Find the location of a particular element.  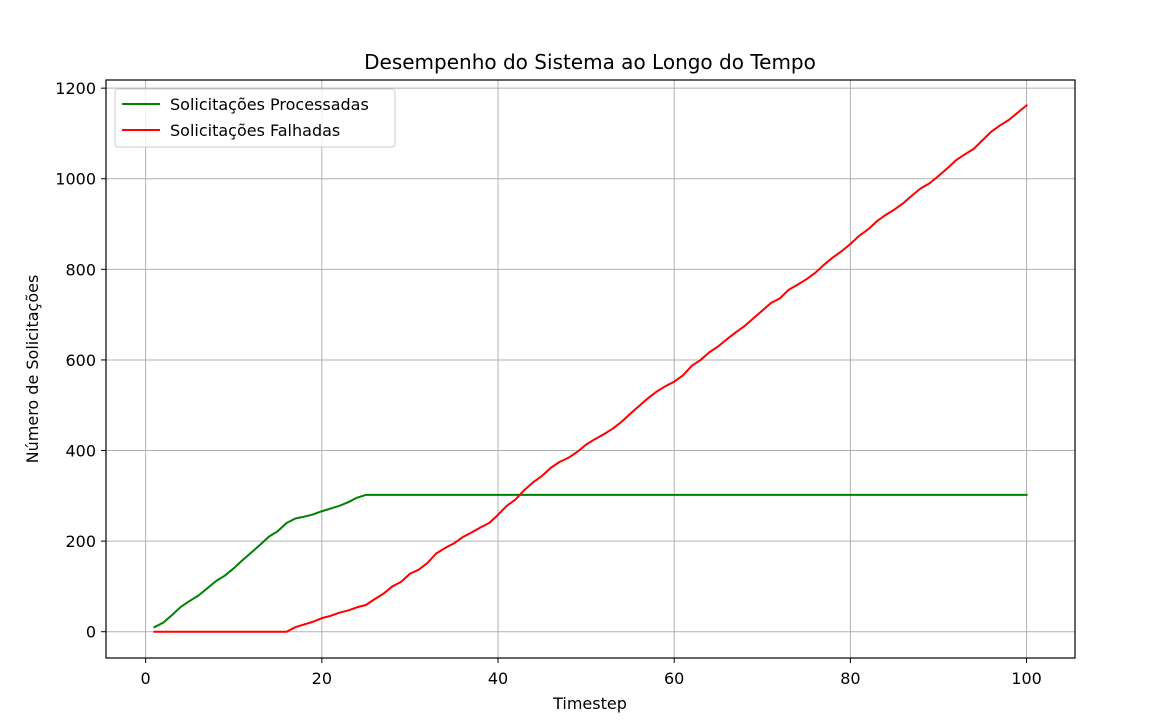

y-tick-label: 1200 is located at coordinates (75, 88).